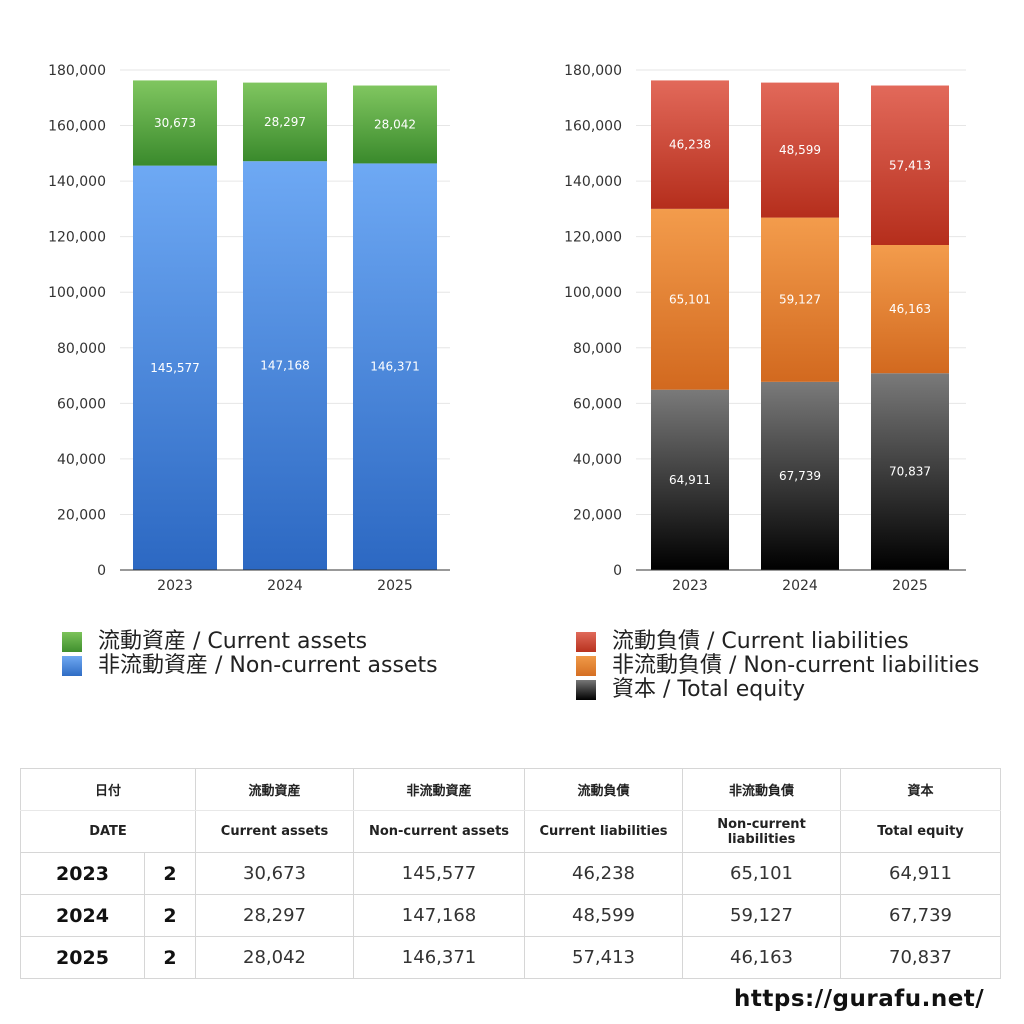  I want to click on data-label: 145,577, so click(175, 368).